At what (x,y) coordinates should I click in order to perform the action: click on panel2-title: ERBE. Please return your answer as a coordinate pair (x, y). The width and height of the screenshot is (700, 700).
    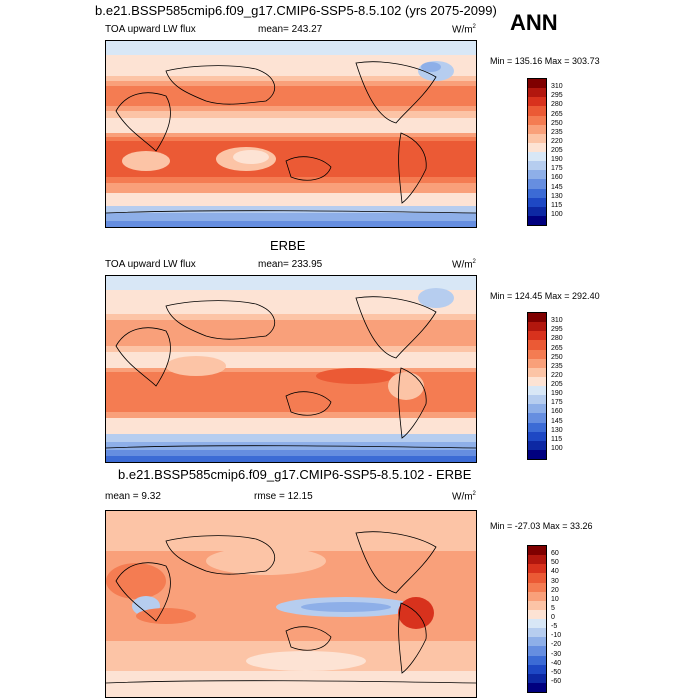
    Looking at the image, I should click on (288, 245).